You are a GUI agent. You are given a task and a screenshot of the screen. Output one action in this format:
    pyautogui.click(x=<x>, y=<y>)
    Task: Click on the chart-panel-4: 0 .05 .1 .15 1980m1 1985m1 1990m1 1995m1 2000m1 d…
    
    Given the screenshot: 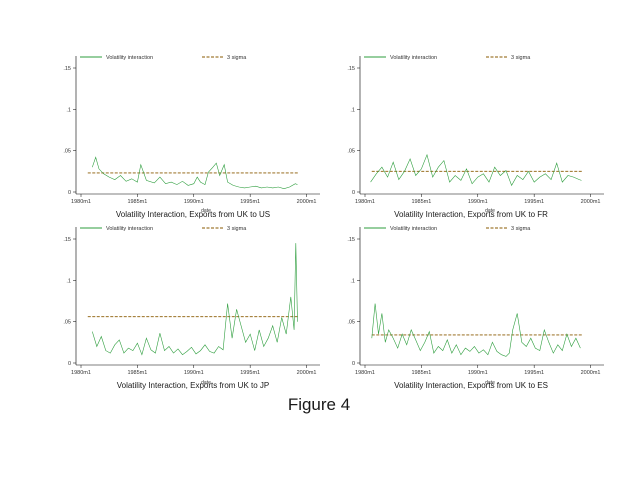 What is the action you would take?
    pyautogui.click(x=475, y=308)
    